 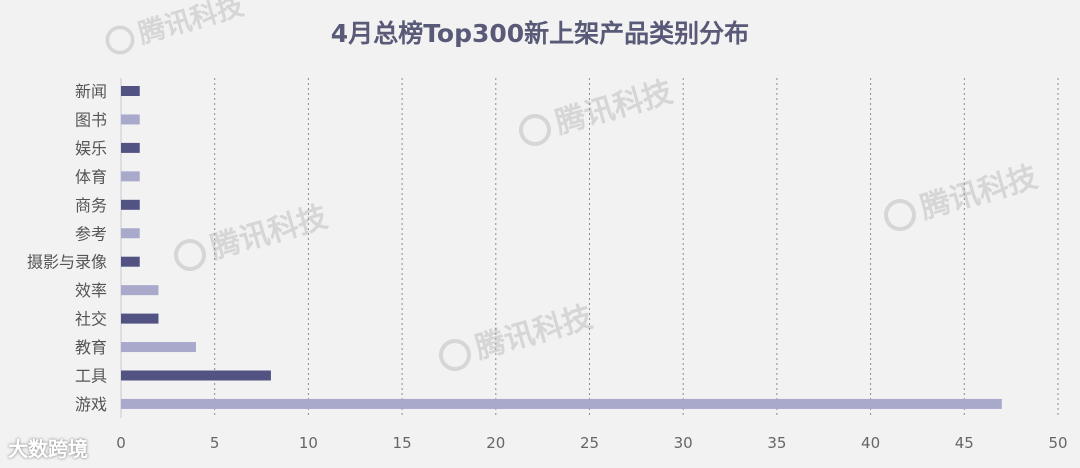 I want to click on x-tick-label: 30, so click(x=683, y=443).